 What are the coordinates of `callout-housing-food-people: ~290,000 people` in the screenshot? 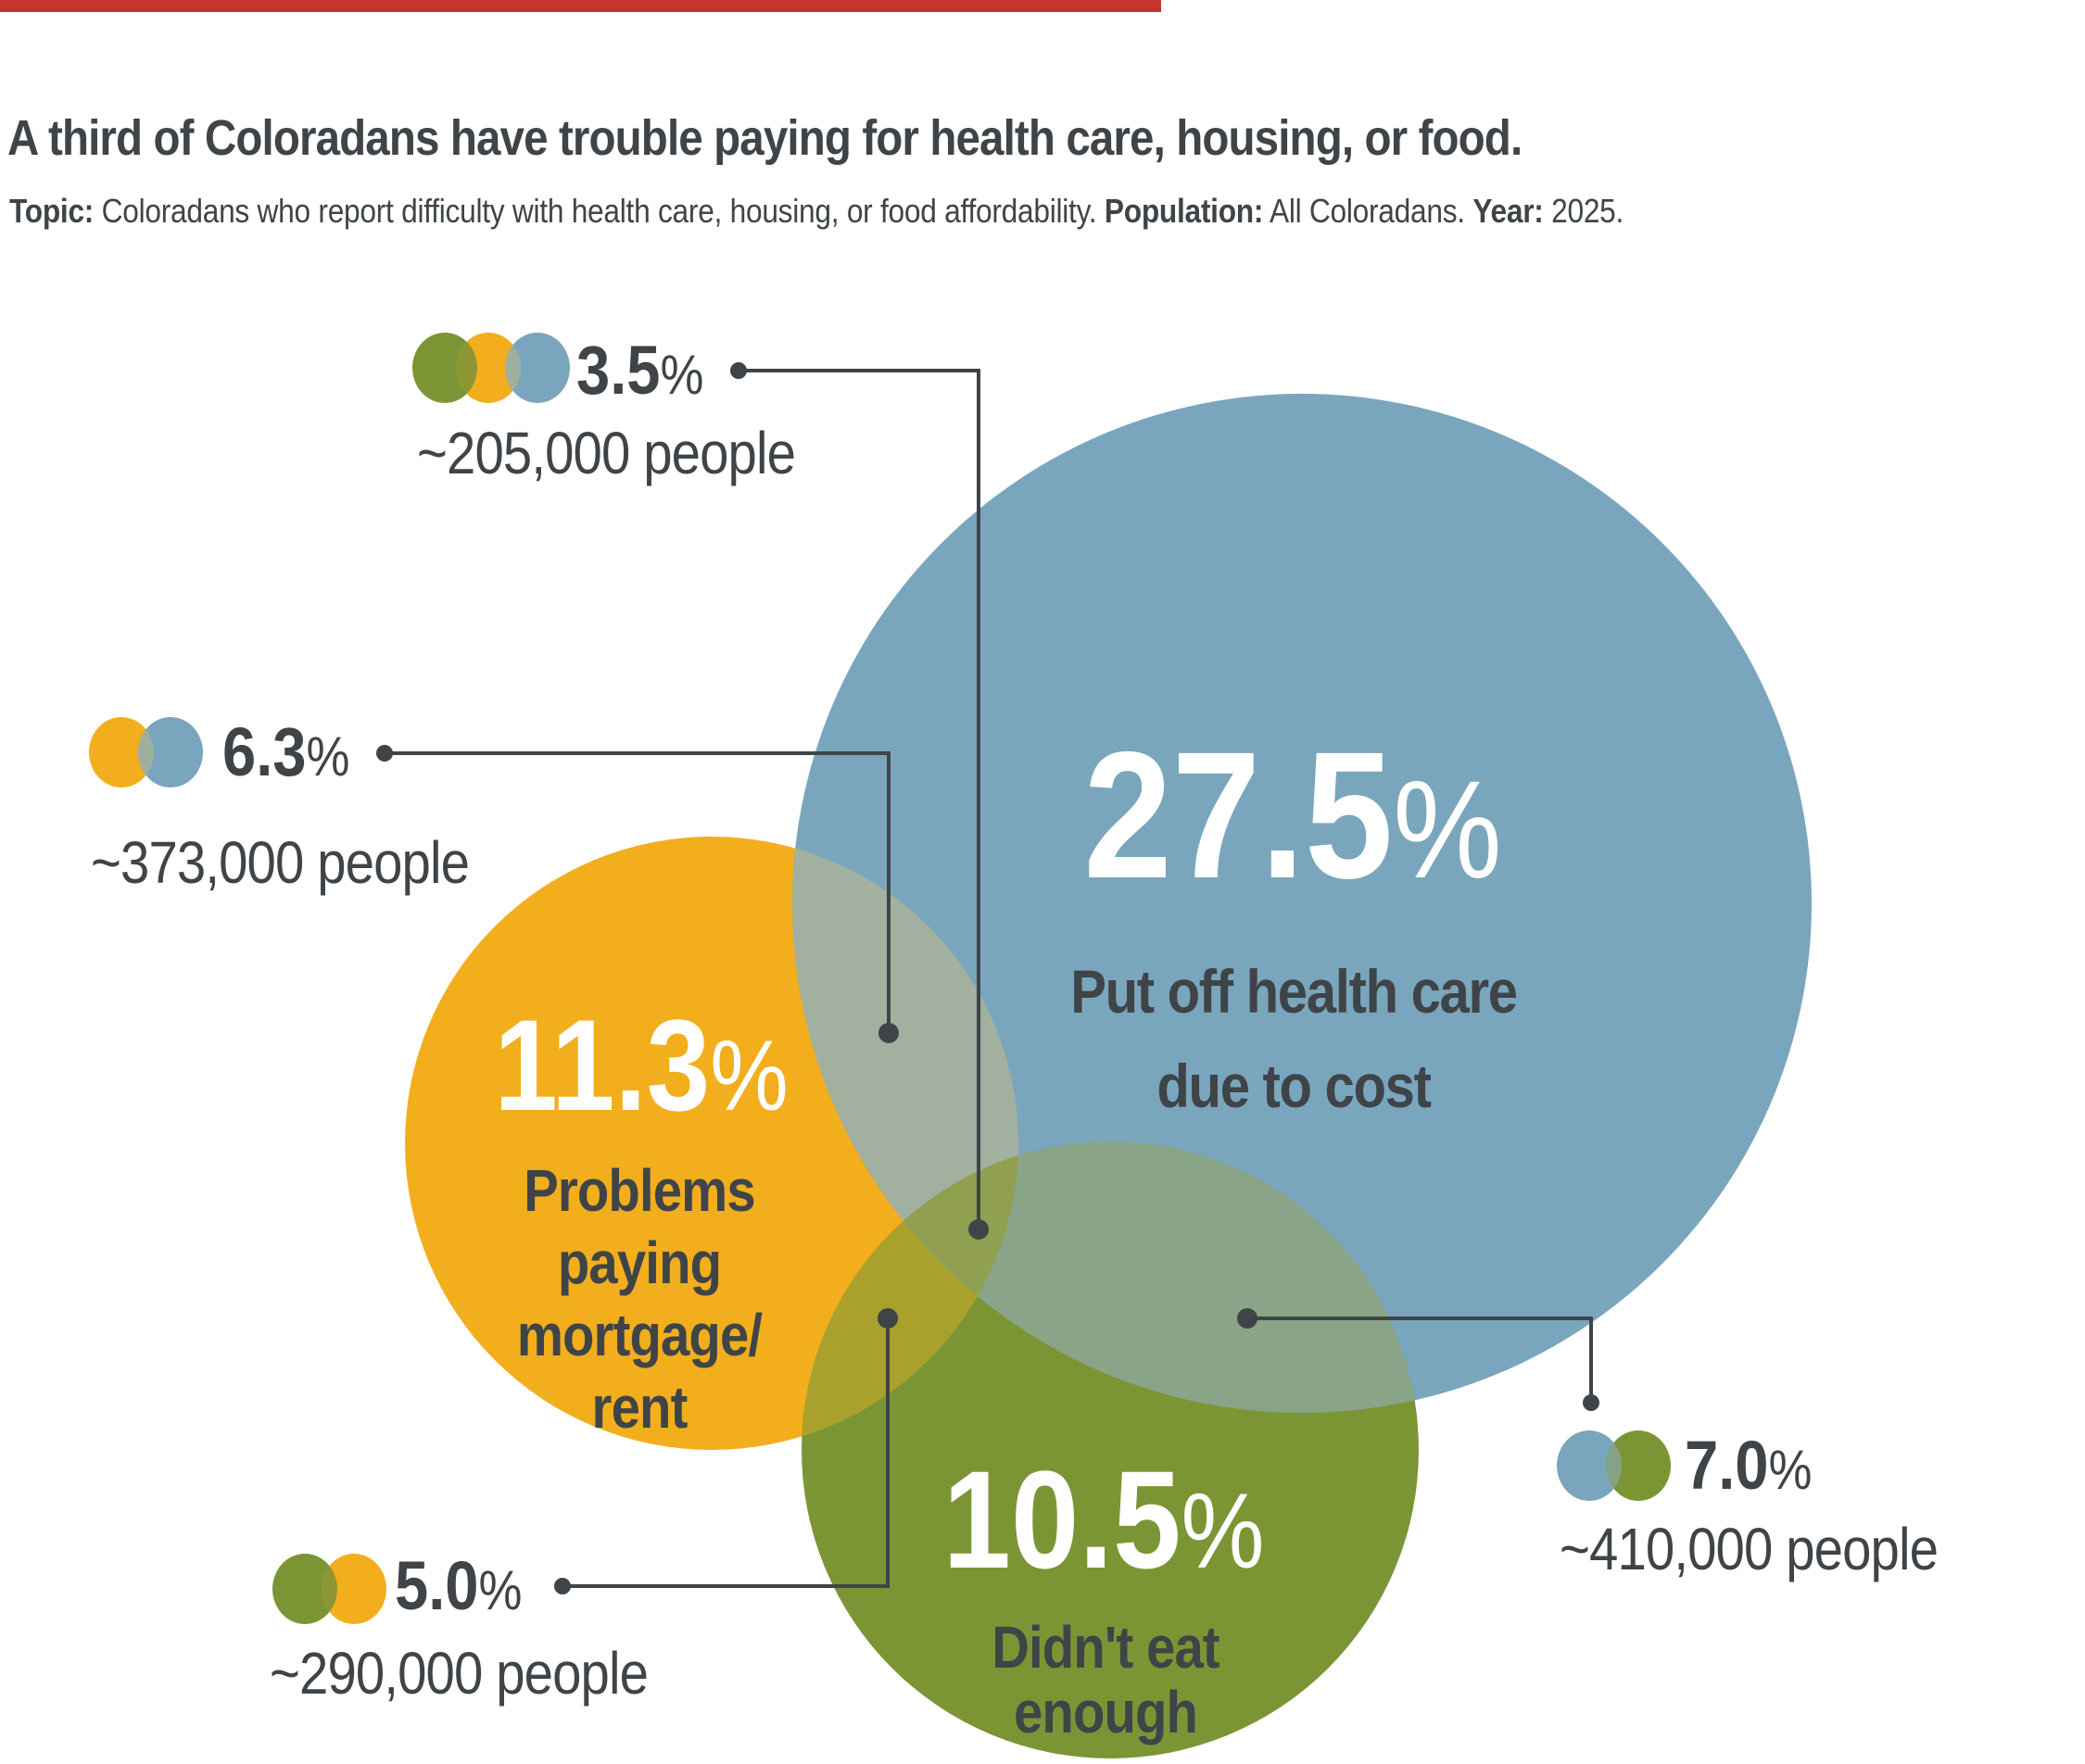 It's located at (459, 1673).